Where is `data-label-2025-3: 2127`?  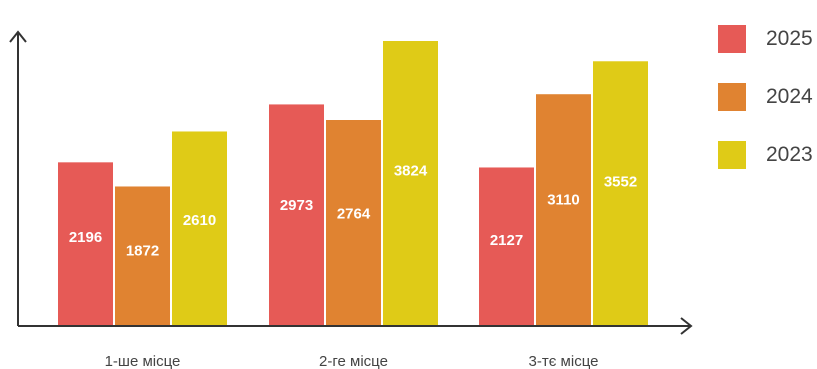 data-label-2025-3: 2127 is located at coordinates (506, 240).